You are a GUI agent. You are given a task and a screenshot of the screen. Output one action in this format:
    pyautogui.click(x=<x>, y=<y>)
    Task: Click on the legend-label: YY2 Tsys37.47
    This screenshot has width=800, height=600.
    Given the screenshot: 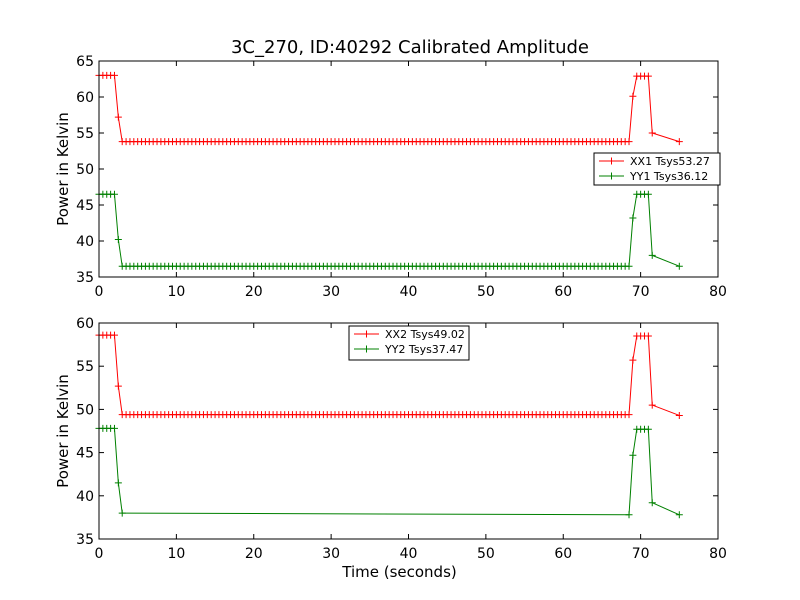 What is the action you would take?
    pyautogui.click(x=423, y=349)
    